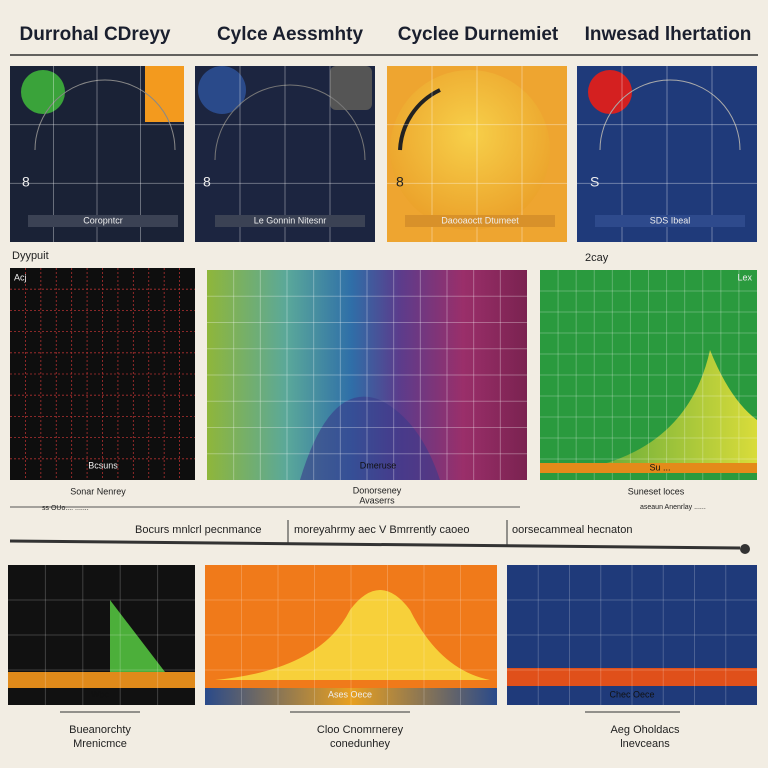 The image size is (768, 768). I want to click on caption: Avaserrs, so click(377, 500).